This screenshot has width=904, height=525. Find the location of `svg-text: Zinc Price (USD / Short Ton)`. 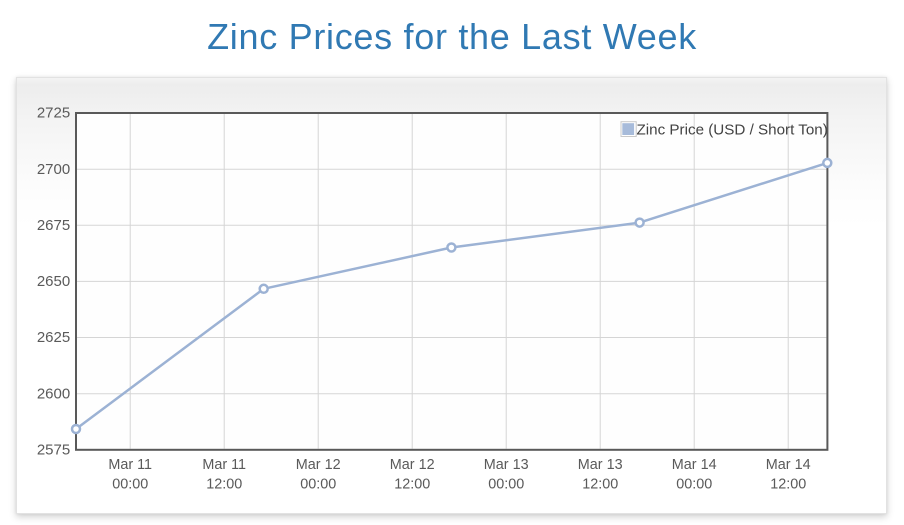

svg-text: Zinc Price (USD / Short Ton) is located at coordinates (732, 130).